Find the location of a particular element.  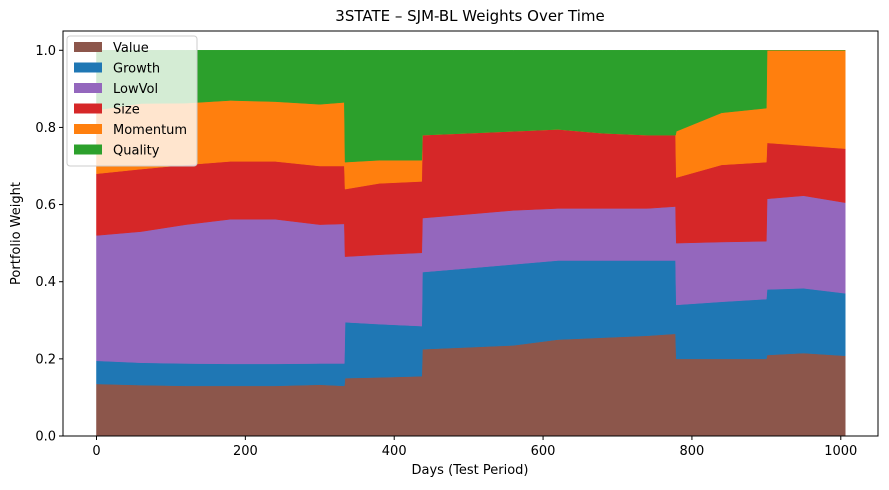

legend-swatch-growth is located at coordinates (88, 67).